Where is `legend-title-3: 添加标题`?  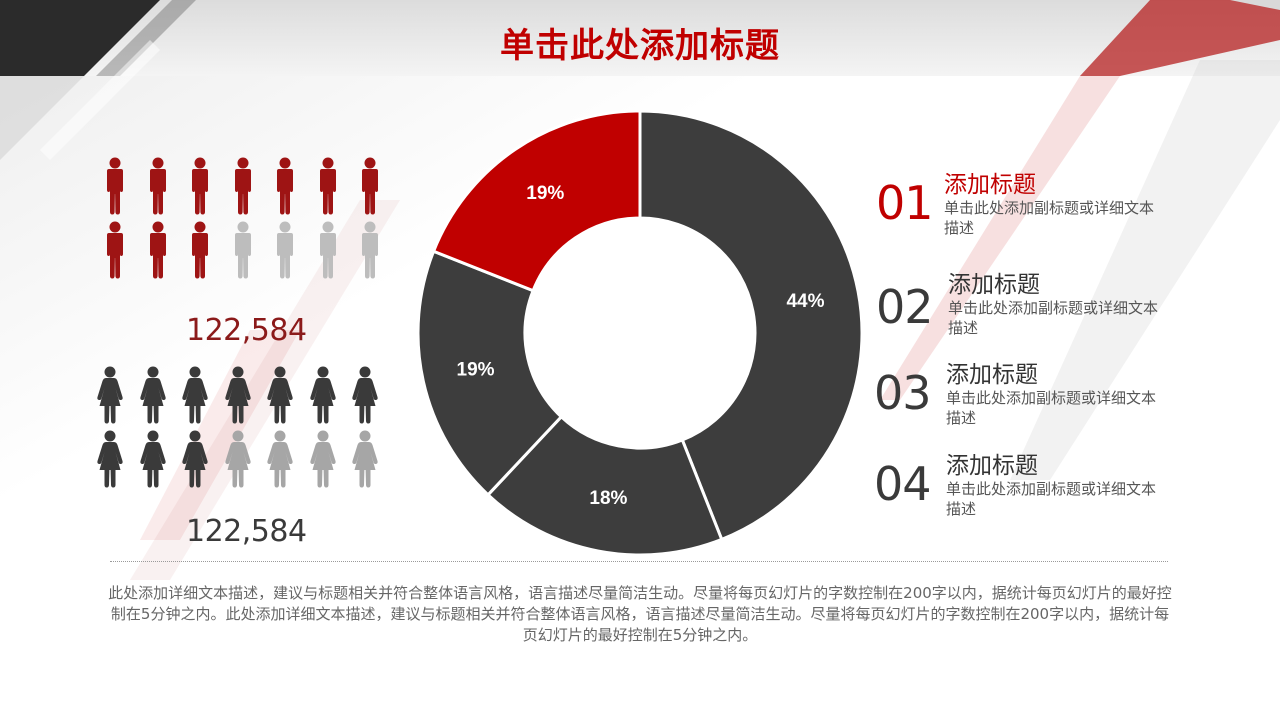 legend-title-3: 添加标题 is located at coordinates (992, 375).